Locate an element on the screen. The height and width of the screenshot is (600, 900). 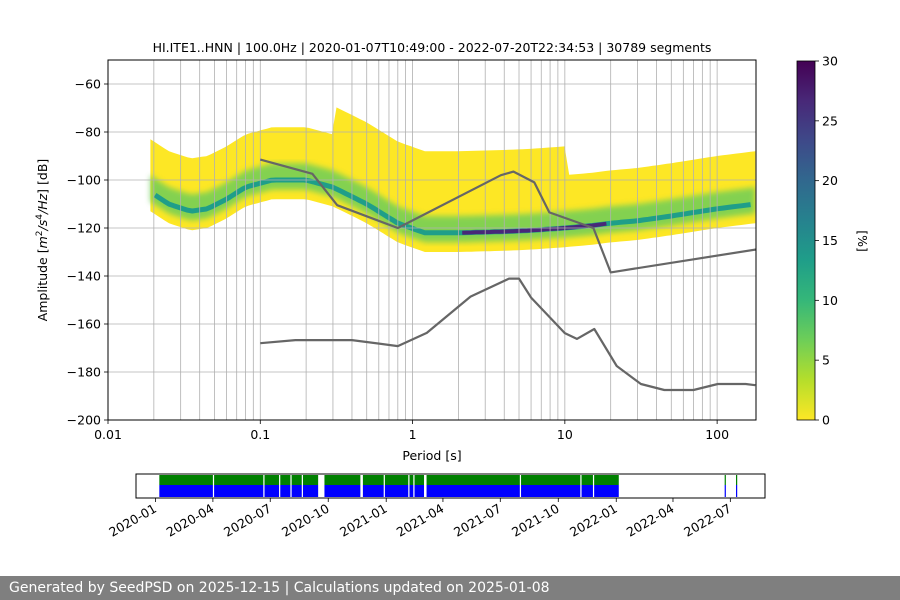
colorbar-tick-label: 30 is located at coordinates (830, 61).